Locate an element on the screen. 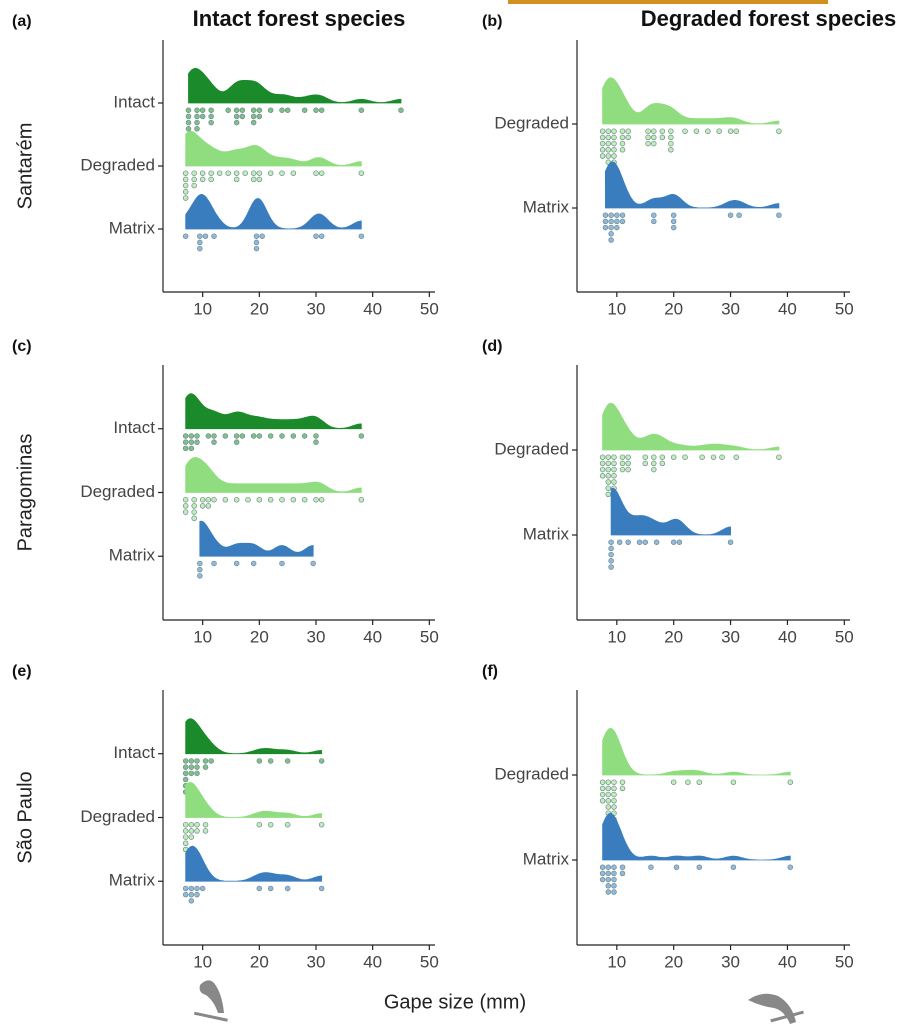  bird-icon-right is located at coordinates (776, 1008).